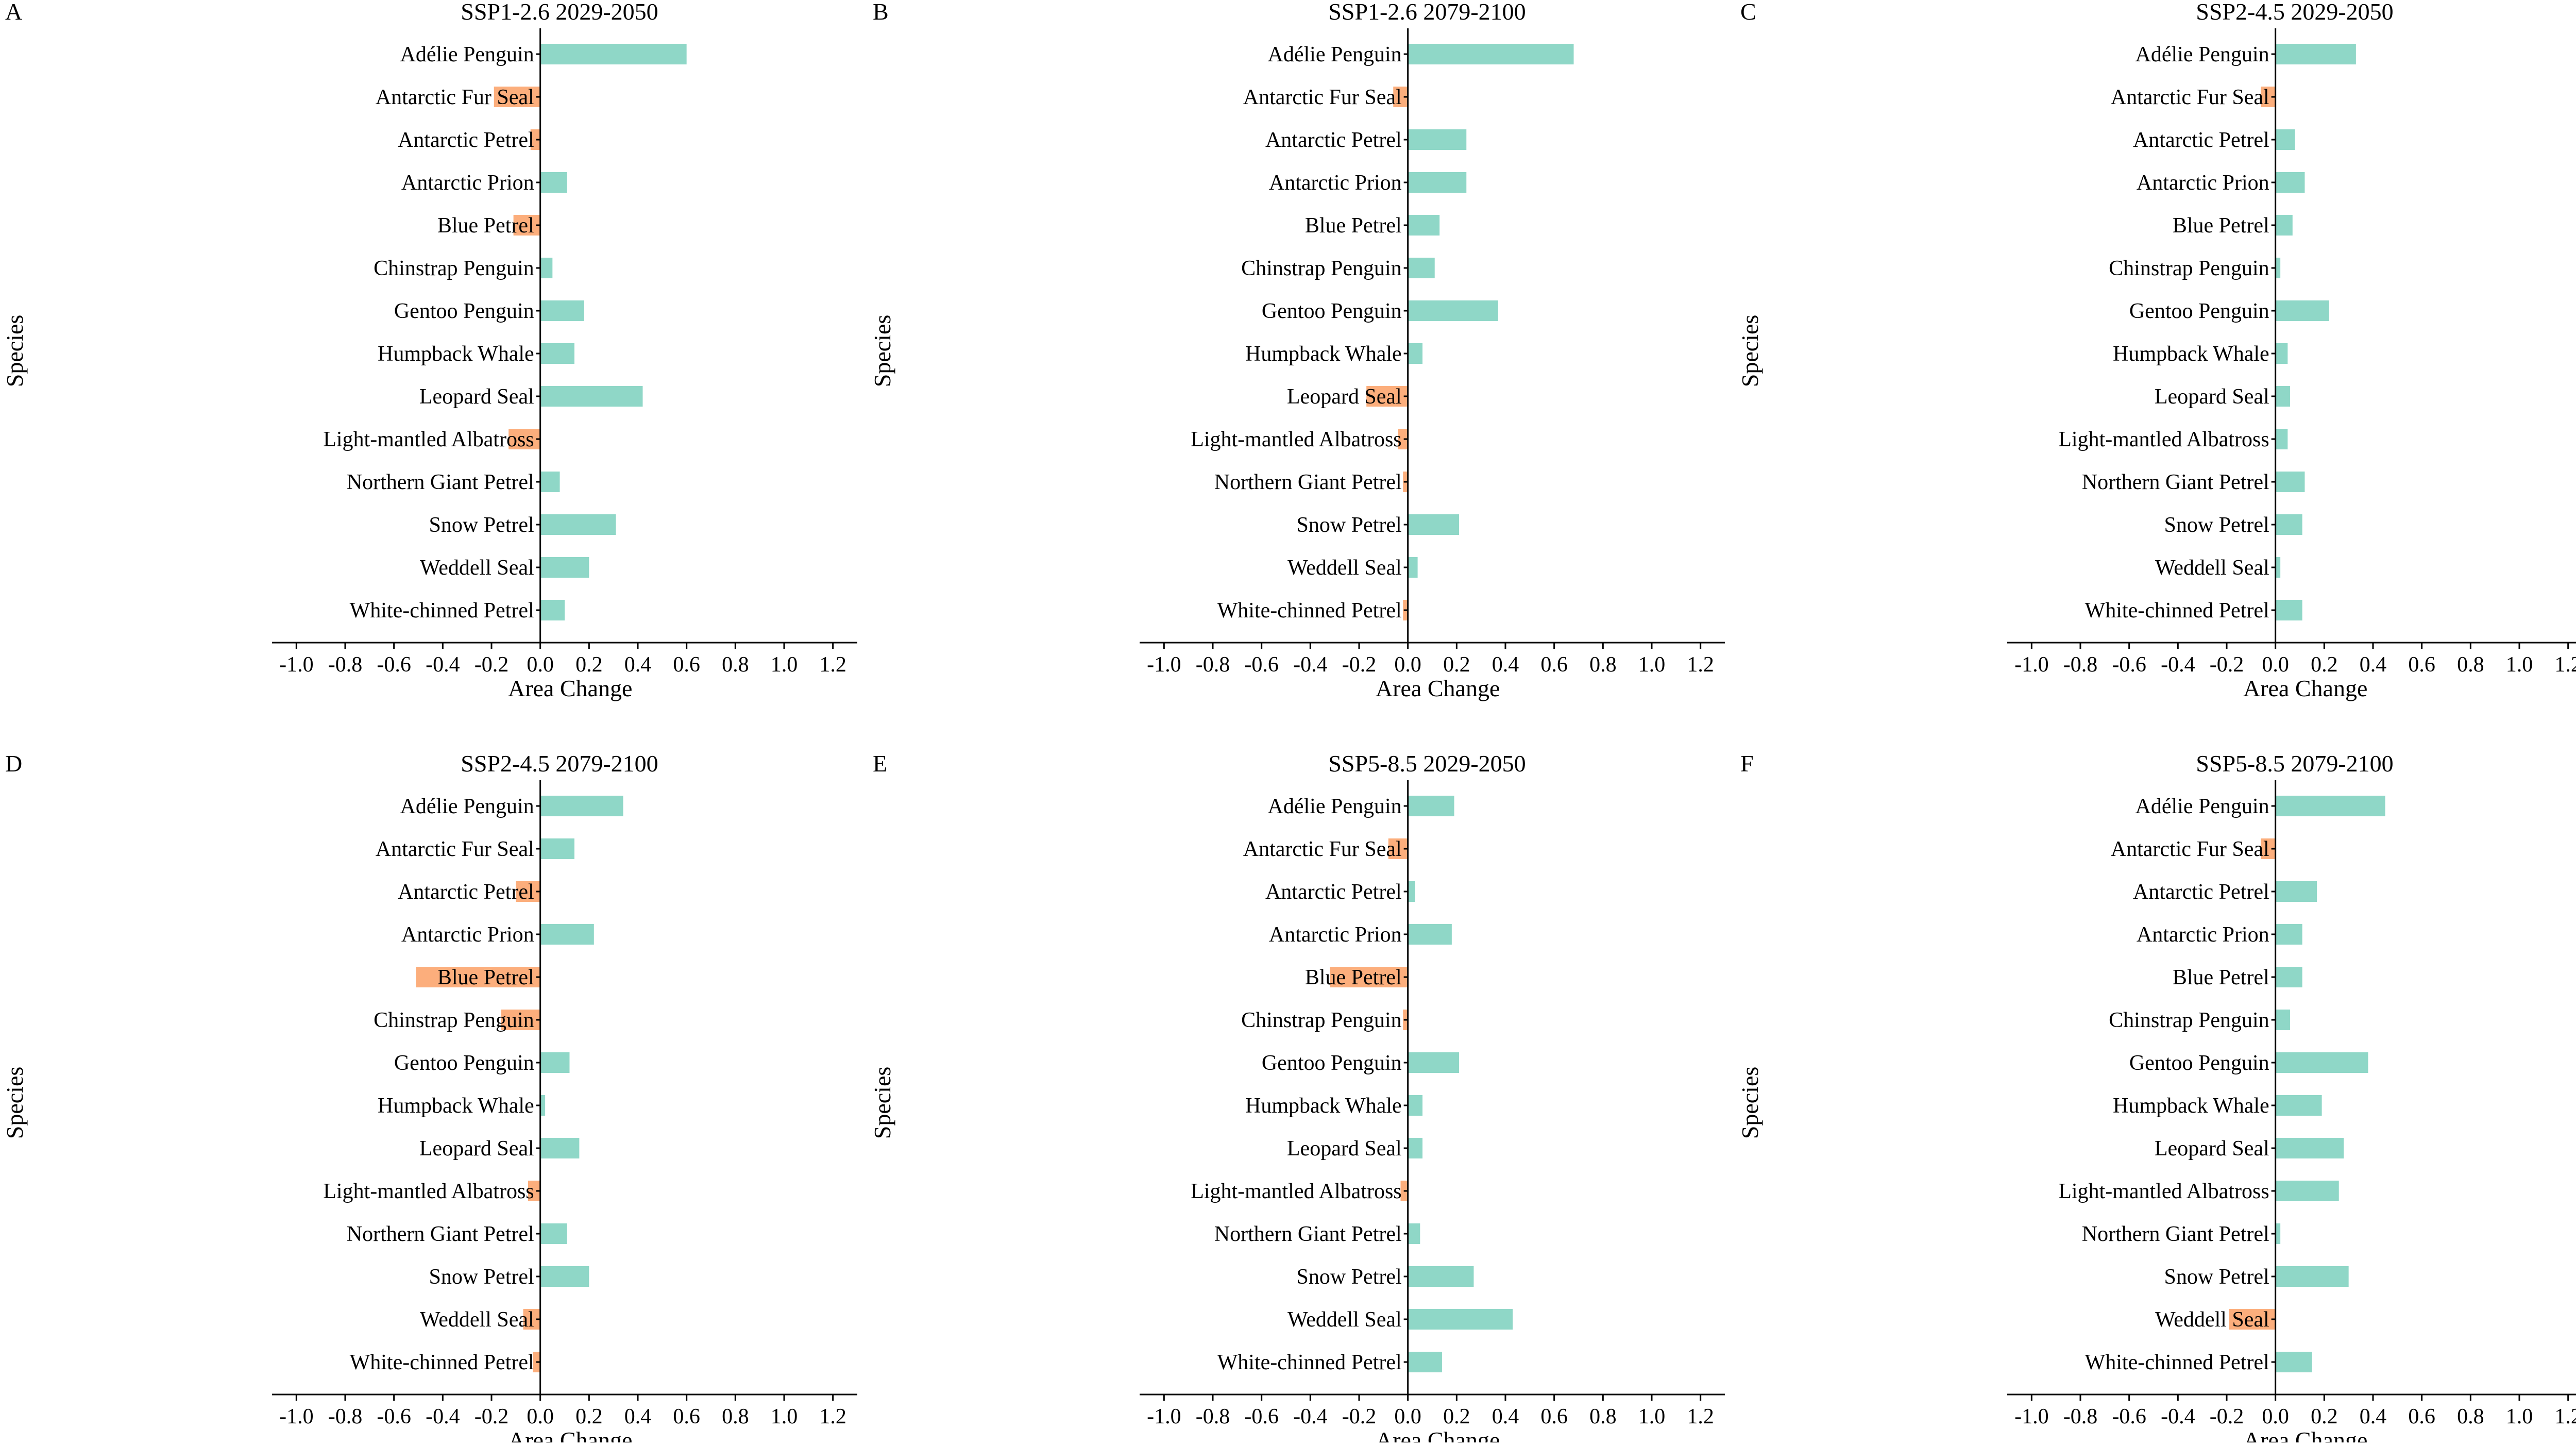  What do you see at coordinates (1652, 665) in the screenshot?
I see `x-tick-label: 1.0` at bounding box center [1652, 665].